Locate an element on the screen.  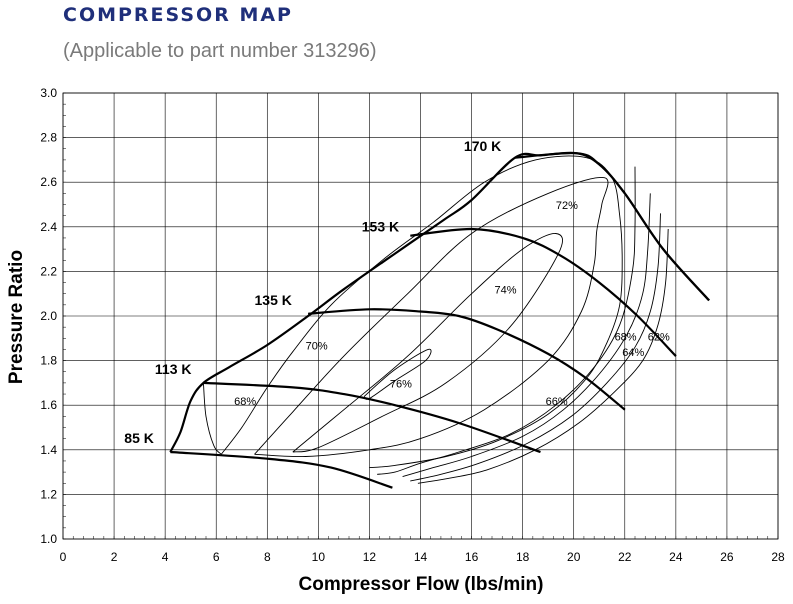
page-subtitle: (Applicable to part number 313296) is located at coordinates (220, 51).